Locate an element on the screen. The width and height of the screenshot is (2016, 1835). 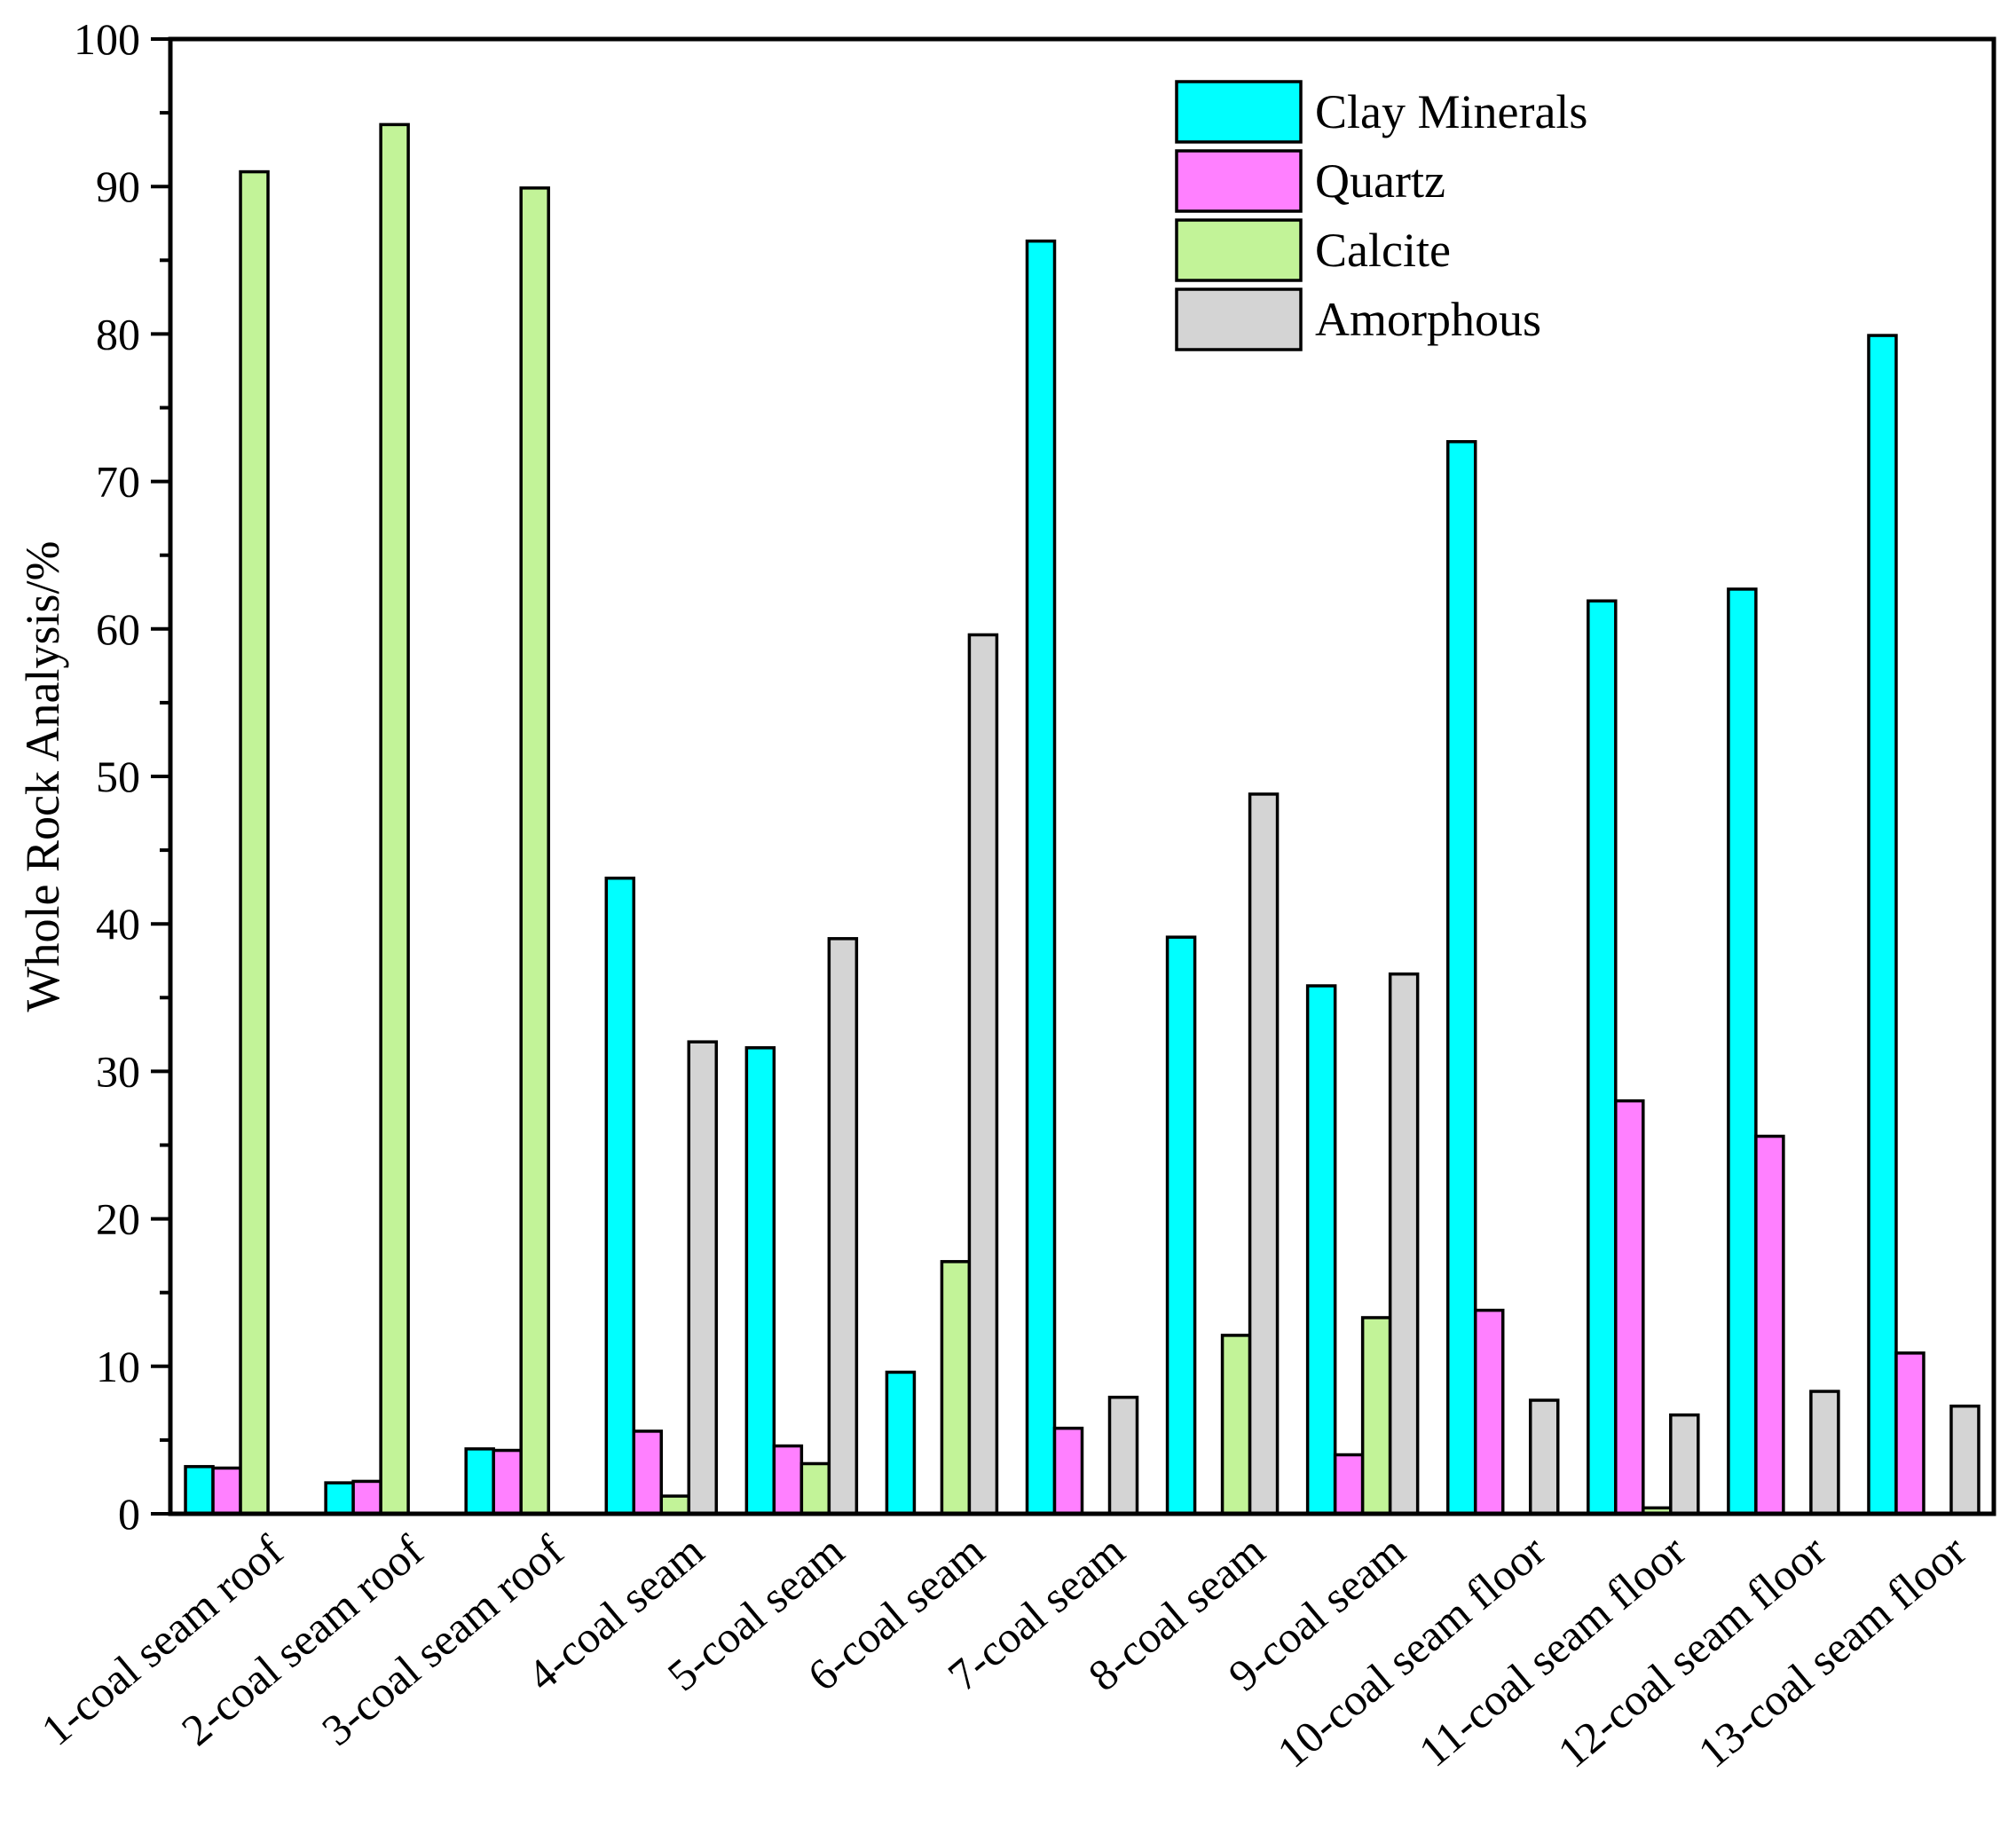
y-tick-label: 30 is located at coordinates (118, 1071).